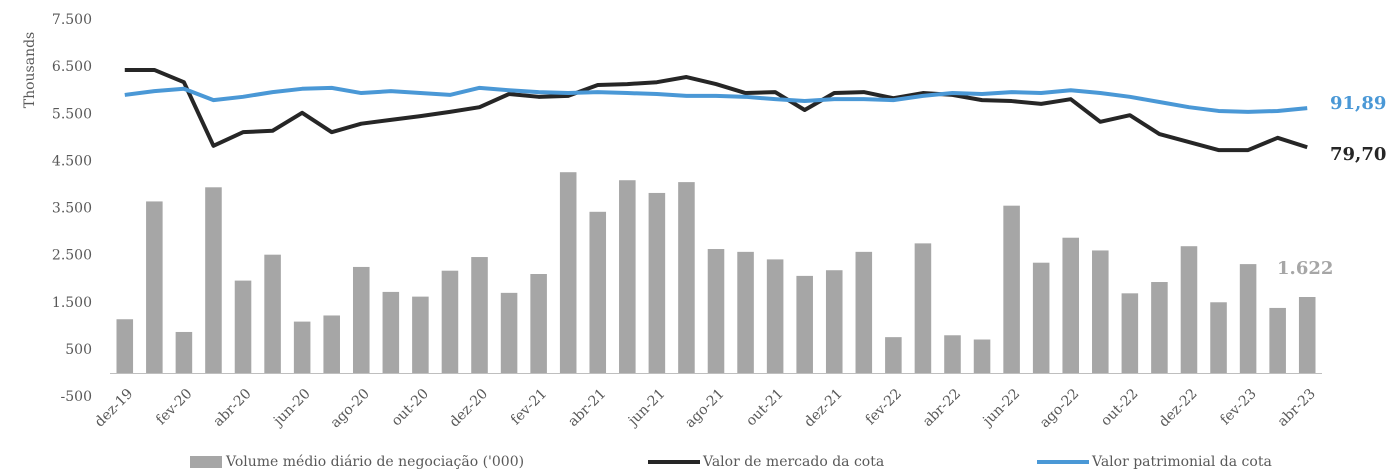  Describe the element at coordinates (716, 99) in the screenshot. I see `line` at that location.